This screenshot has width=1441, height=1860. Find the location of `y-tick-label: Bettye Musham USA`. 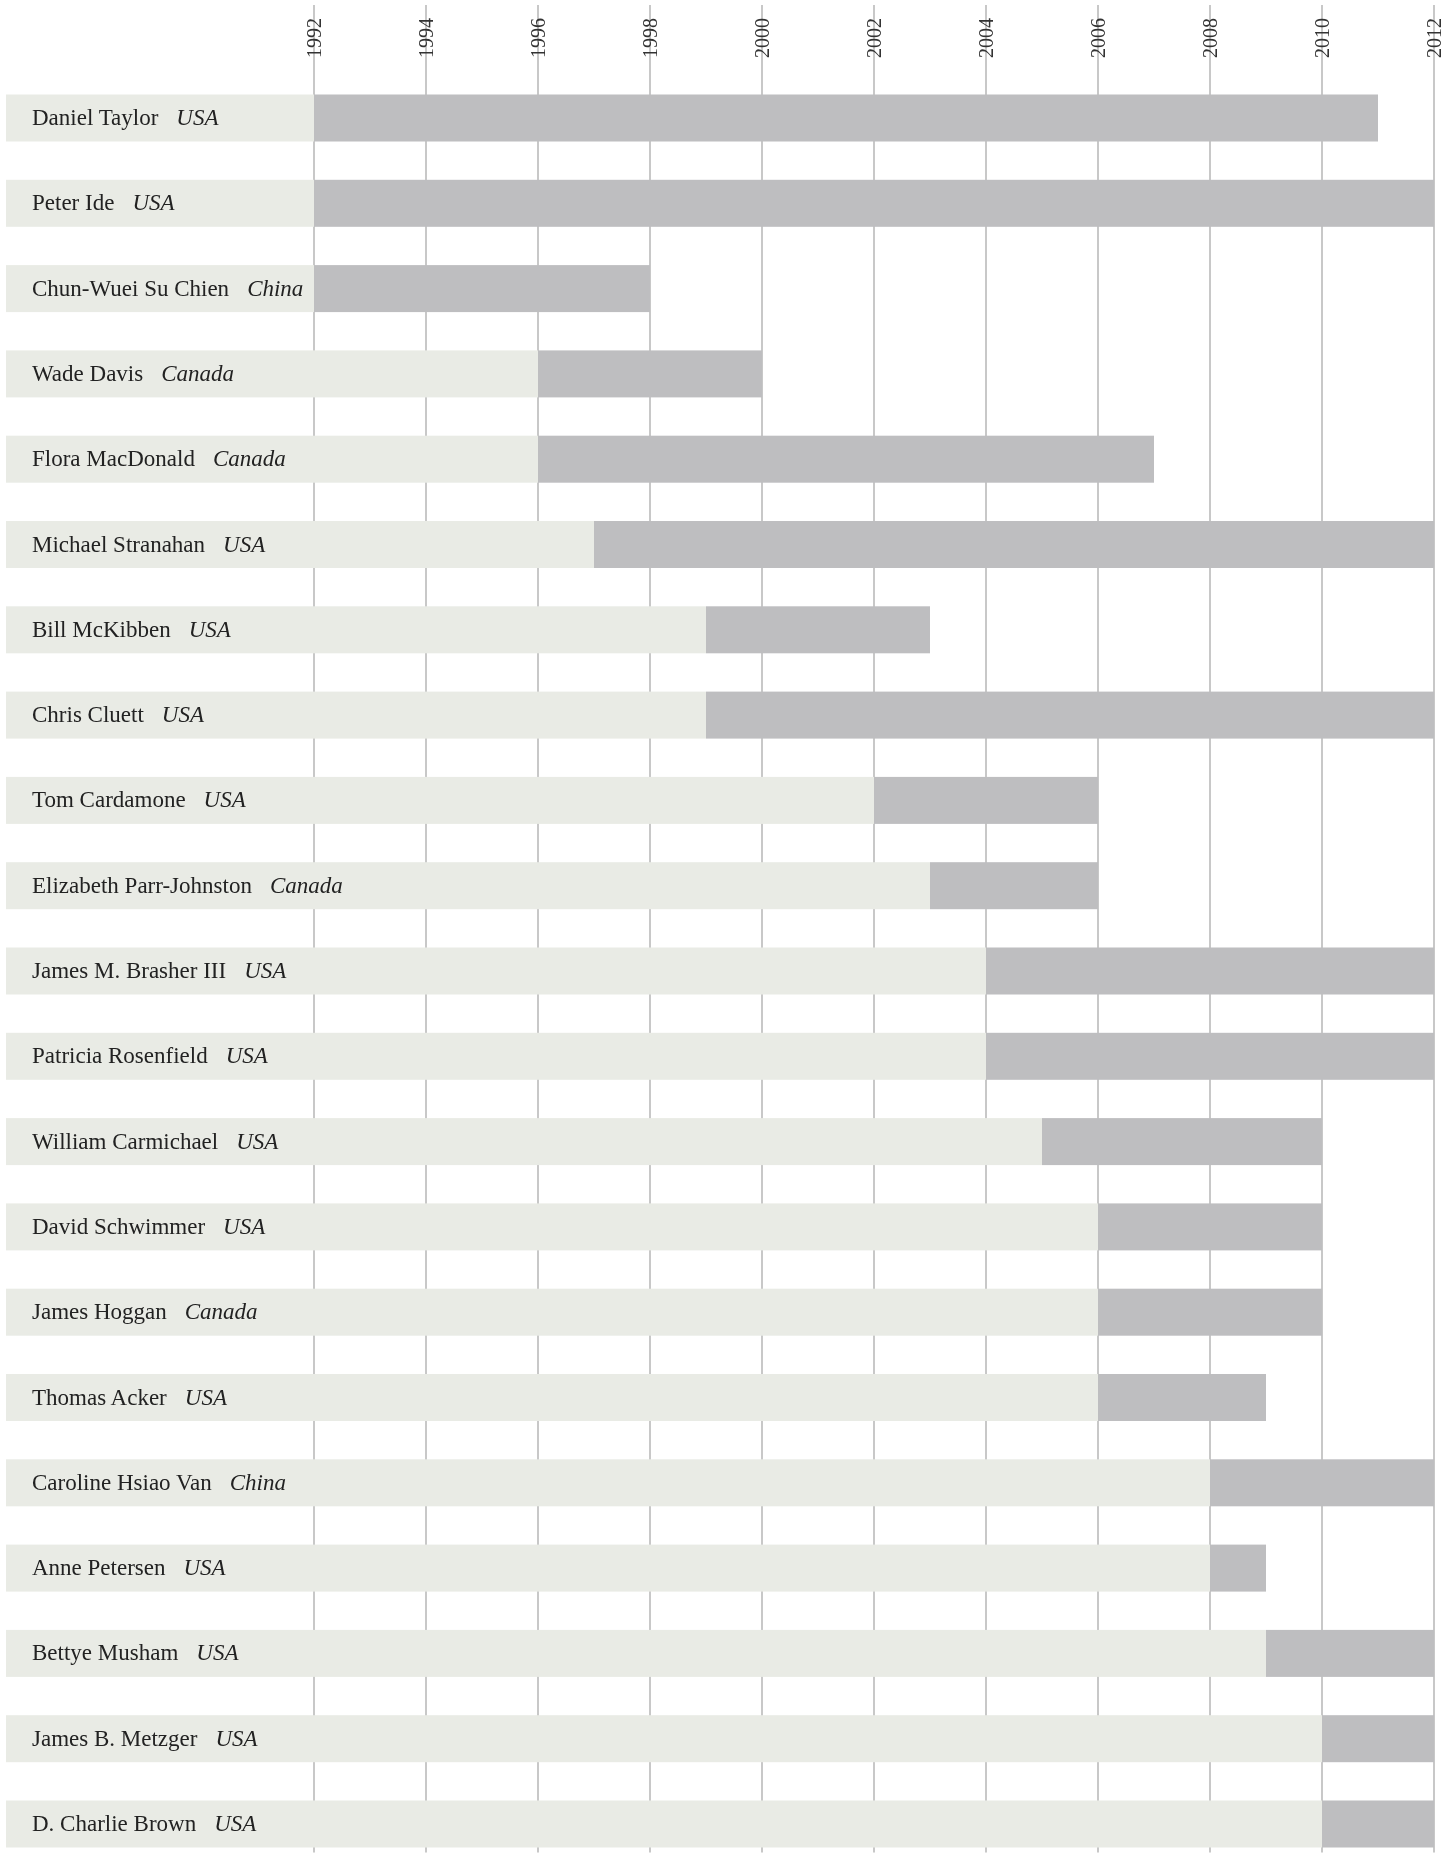

y-tick-label: Bettye Musham USA is located at coordinates (136, 1653).